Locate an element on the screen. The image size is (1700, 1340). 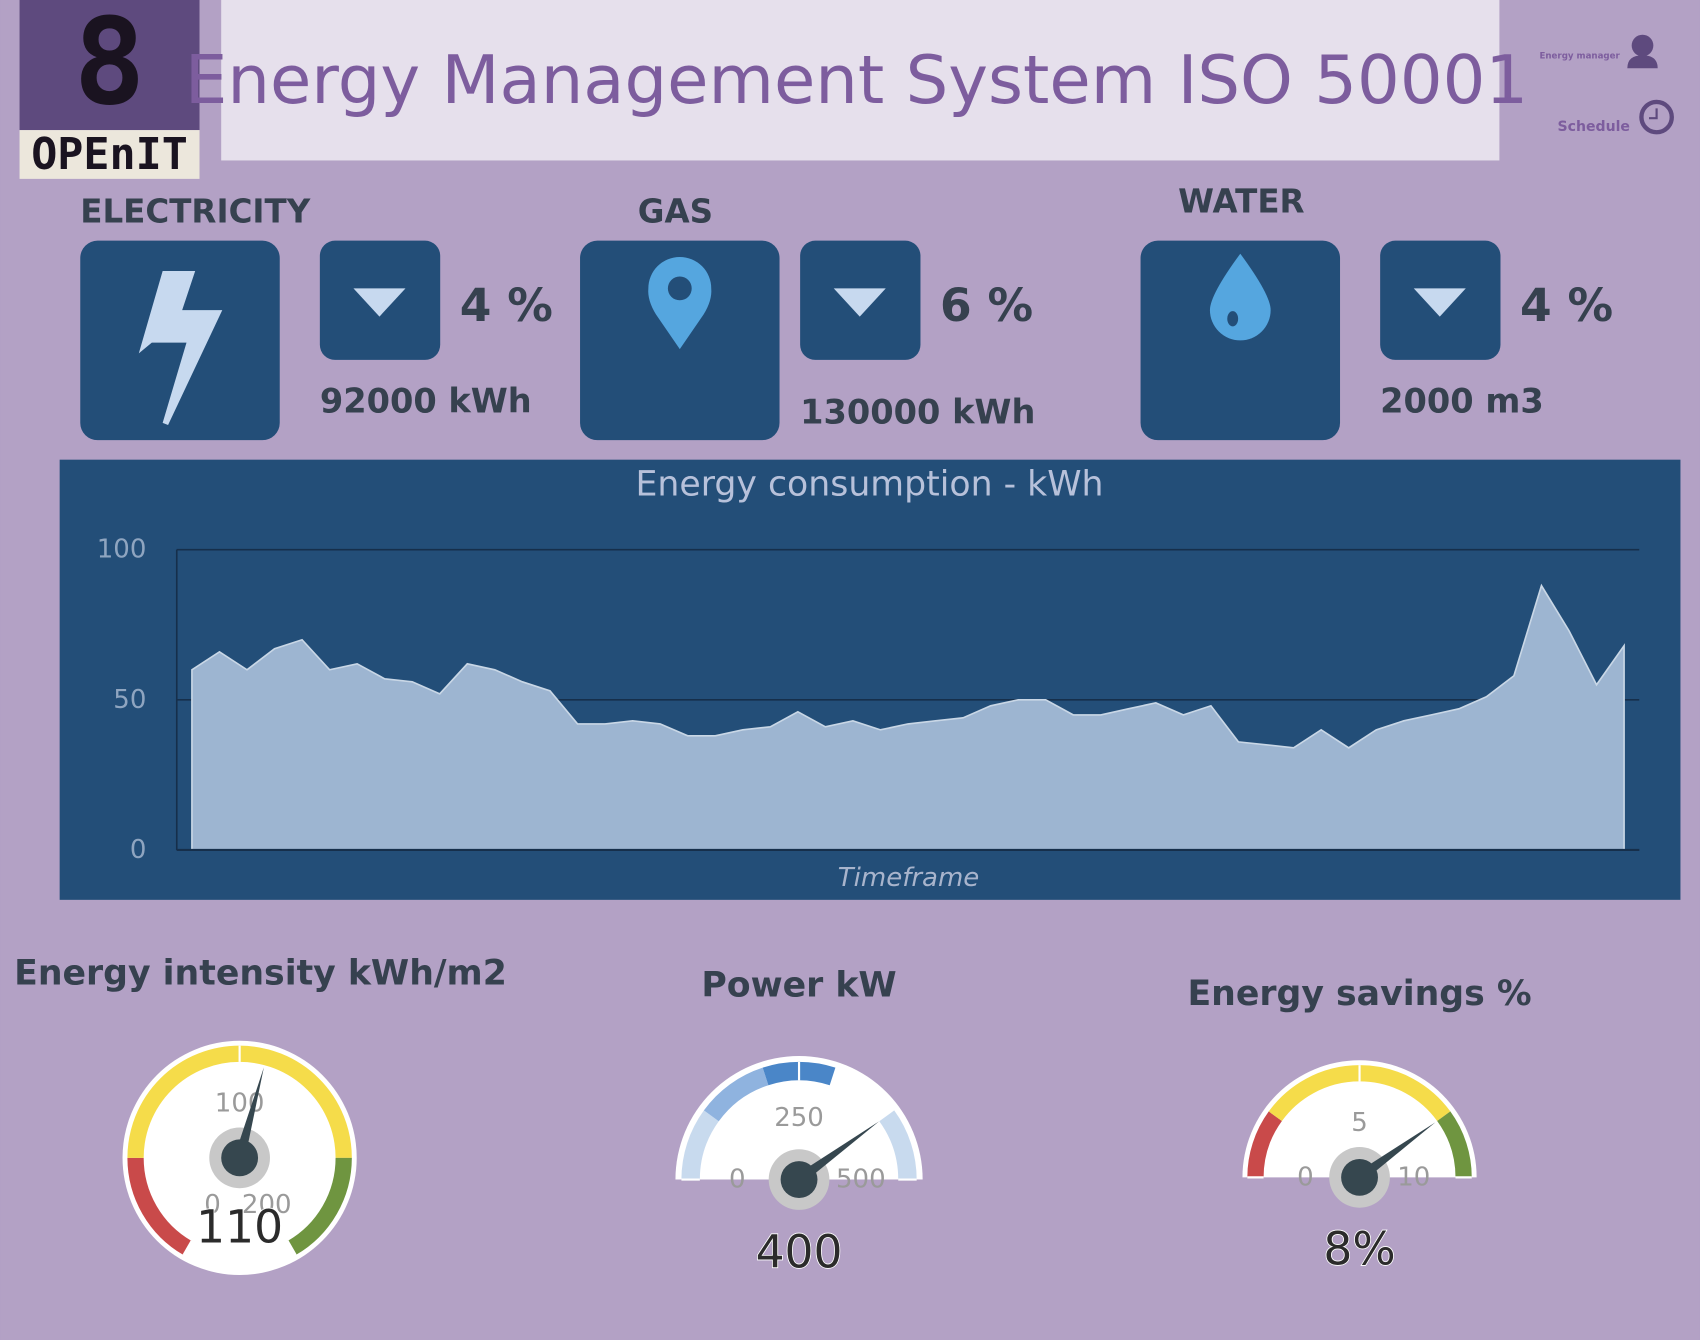
bolt-icon is located at coordinates (180, 348).